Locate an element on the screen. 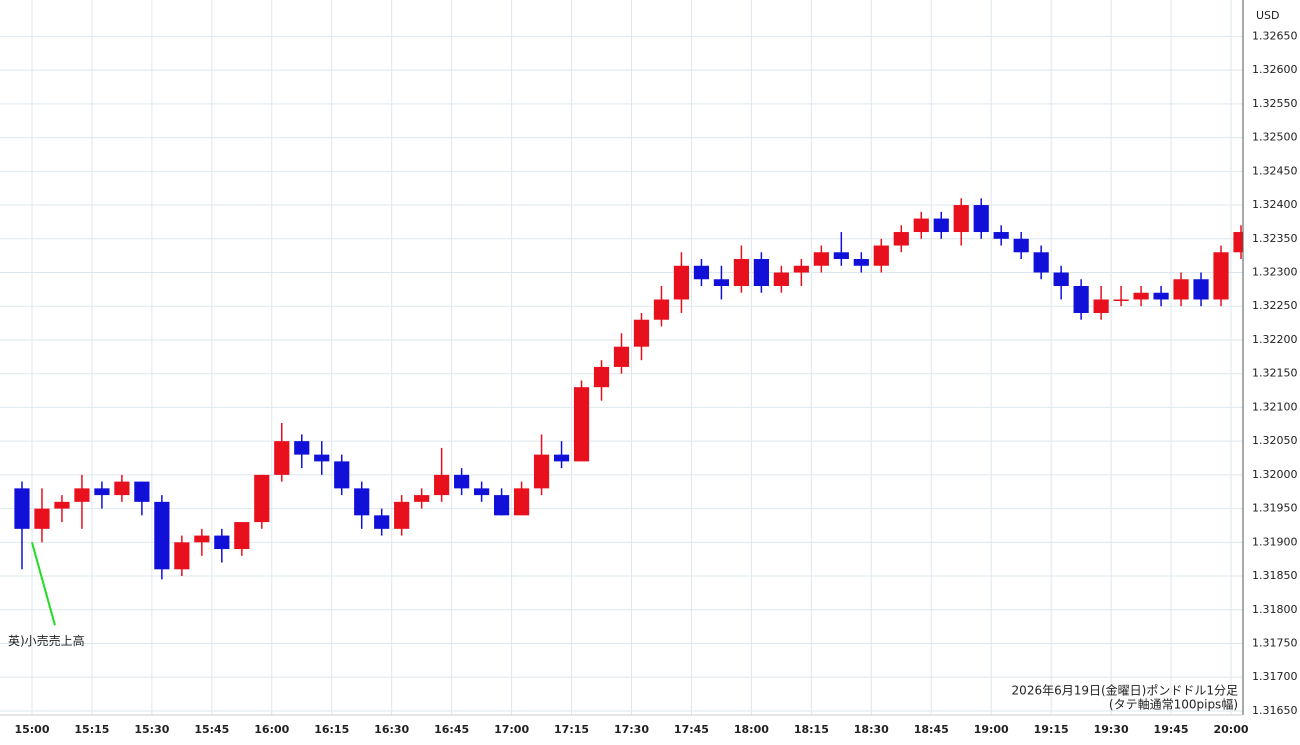  y-tick-label: 1.32200 is located at coordinates (1275, 339).